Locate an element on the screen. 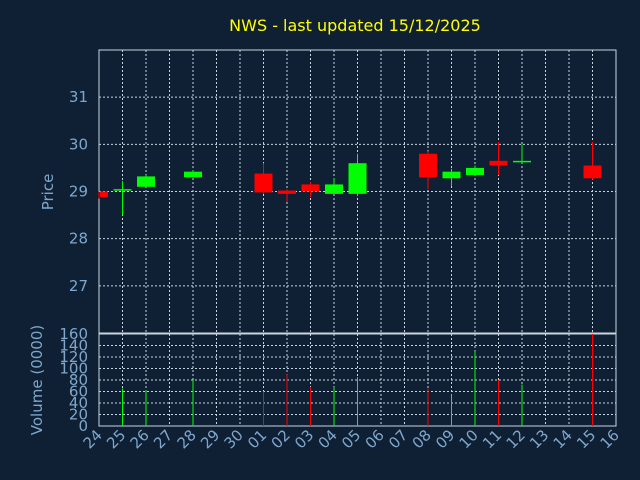  chart-title: NWS - last updated 15/12/2025 is located at coordinates (355, 25).